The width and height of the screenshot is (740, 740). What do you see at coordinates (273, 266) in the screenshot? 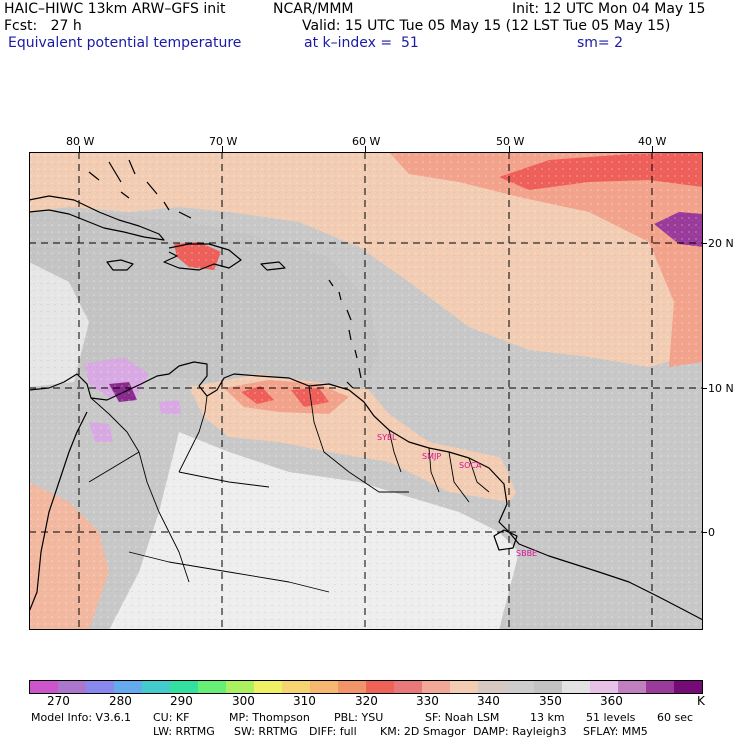
I see `coastline-puerto-rico` at bounding box center [273, 266].